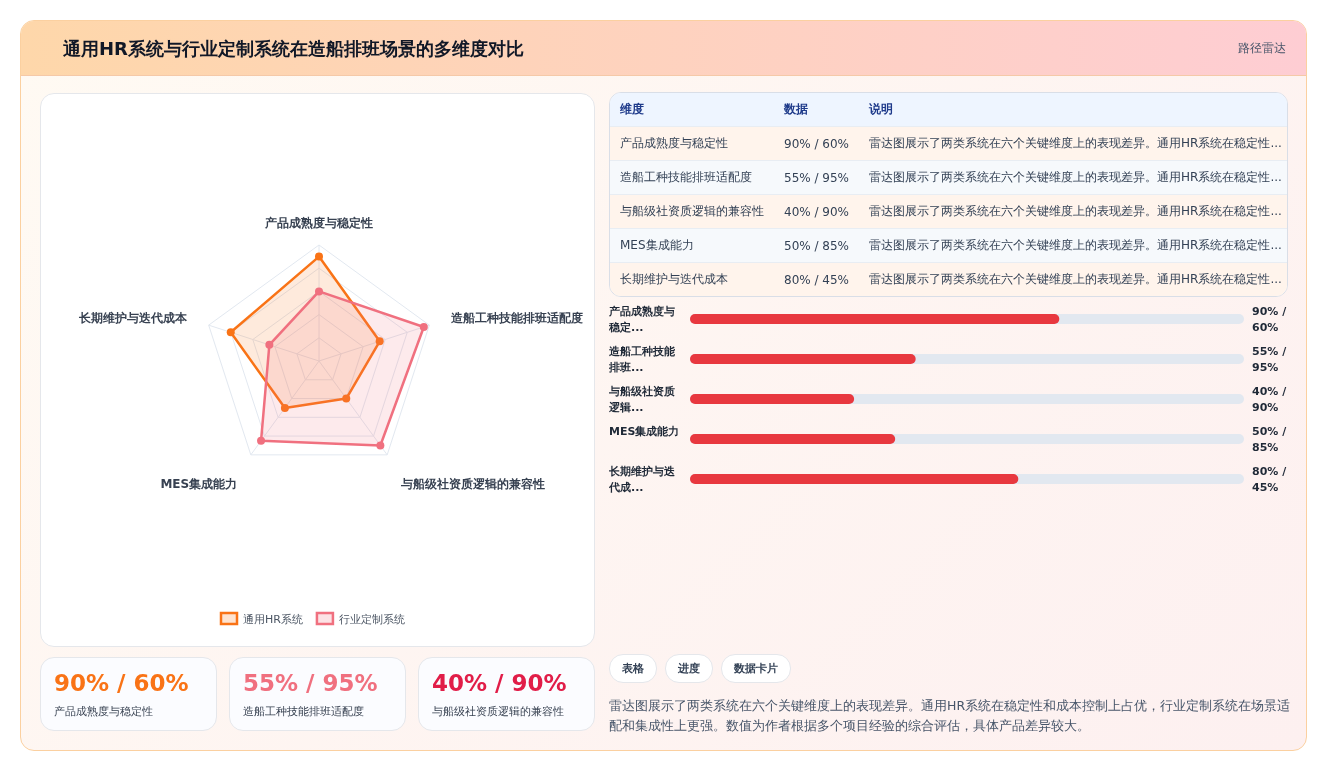  I want to click on y-tick-label: MES集成能力, so click(645, 432).